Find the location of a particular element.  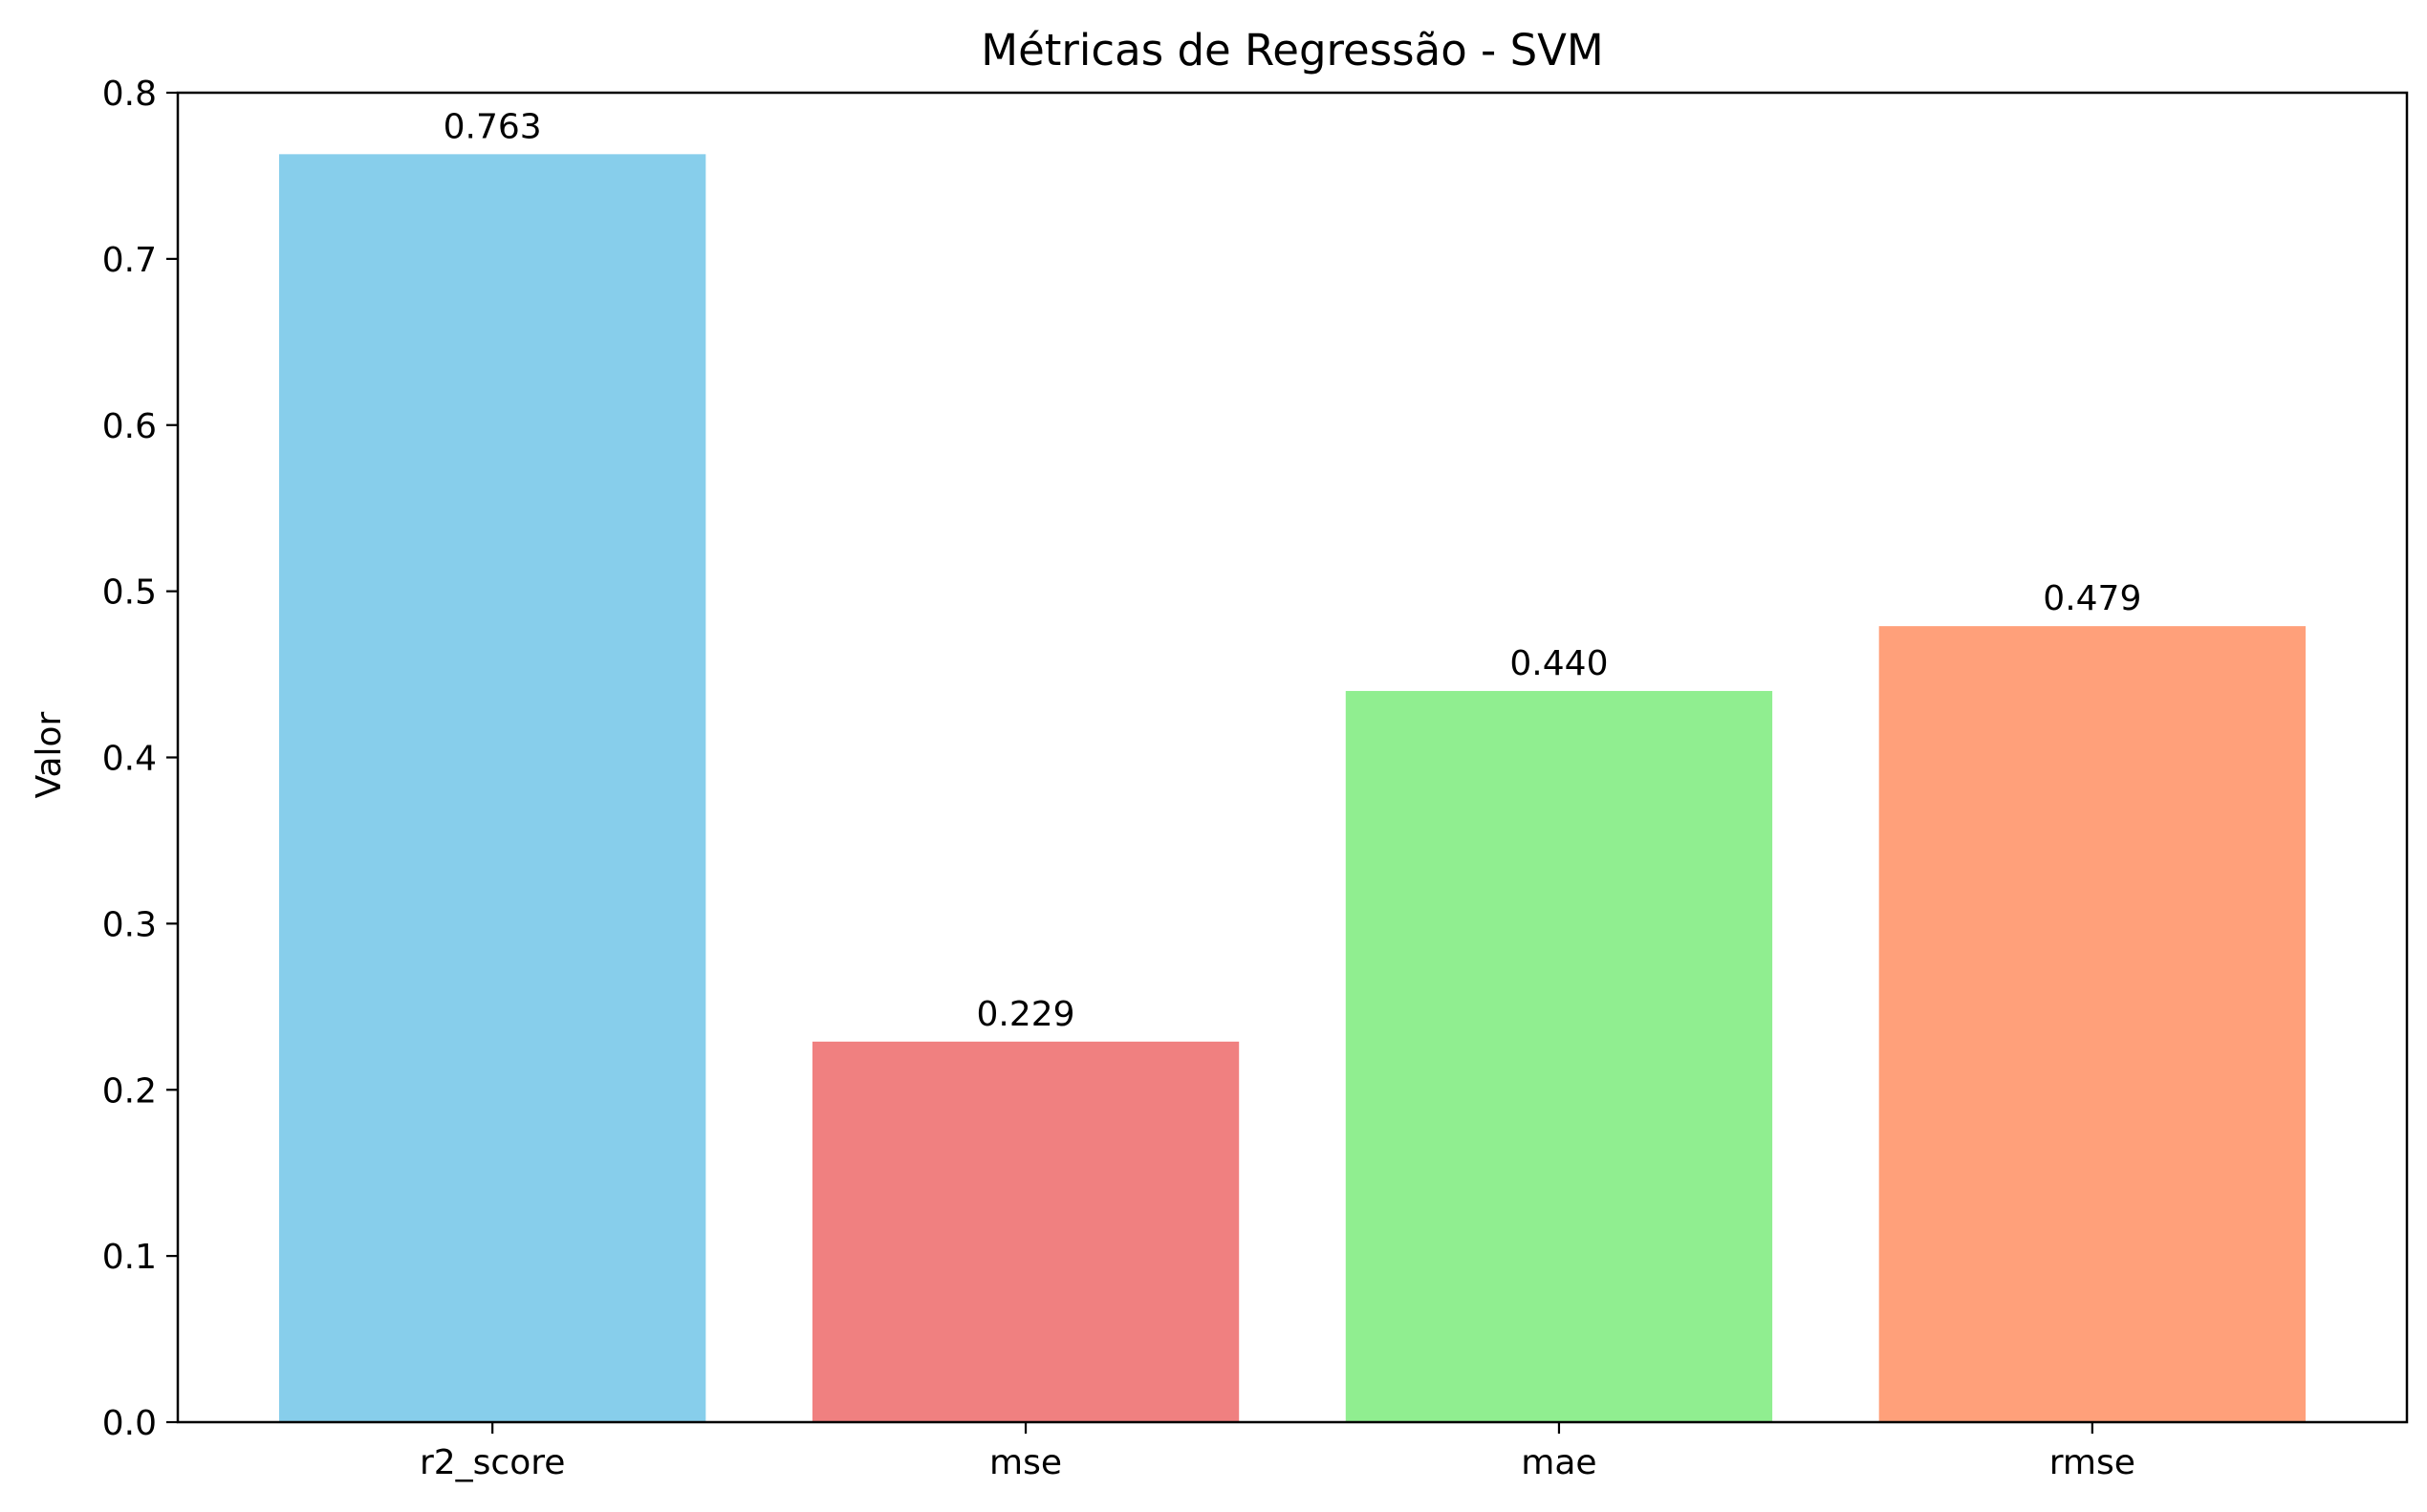

y-tick-label-0.8: 0.8 is located at coordinates (129, 94).